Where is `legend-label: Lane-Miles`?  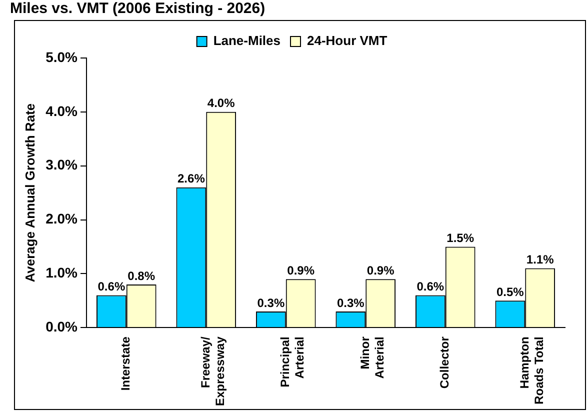
legend-label: Lane-Miles is located at coordinates (247, 40).